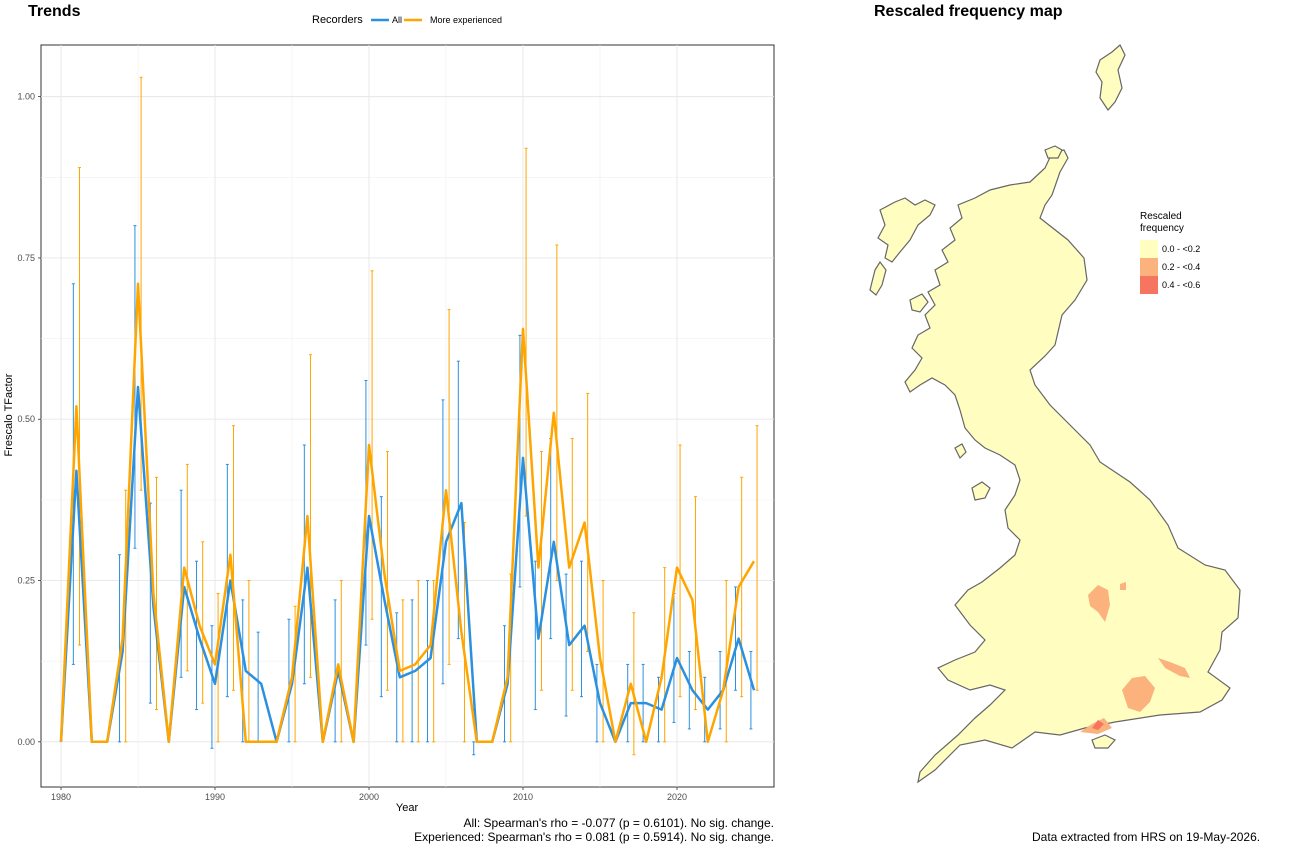 The width and height of the screenshot is (1300, 850). Describe the element at coordinates (1162, 222) in the screenshot. I see `map-legend-title: Rescaled frequency` at that location.